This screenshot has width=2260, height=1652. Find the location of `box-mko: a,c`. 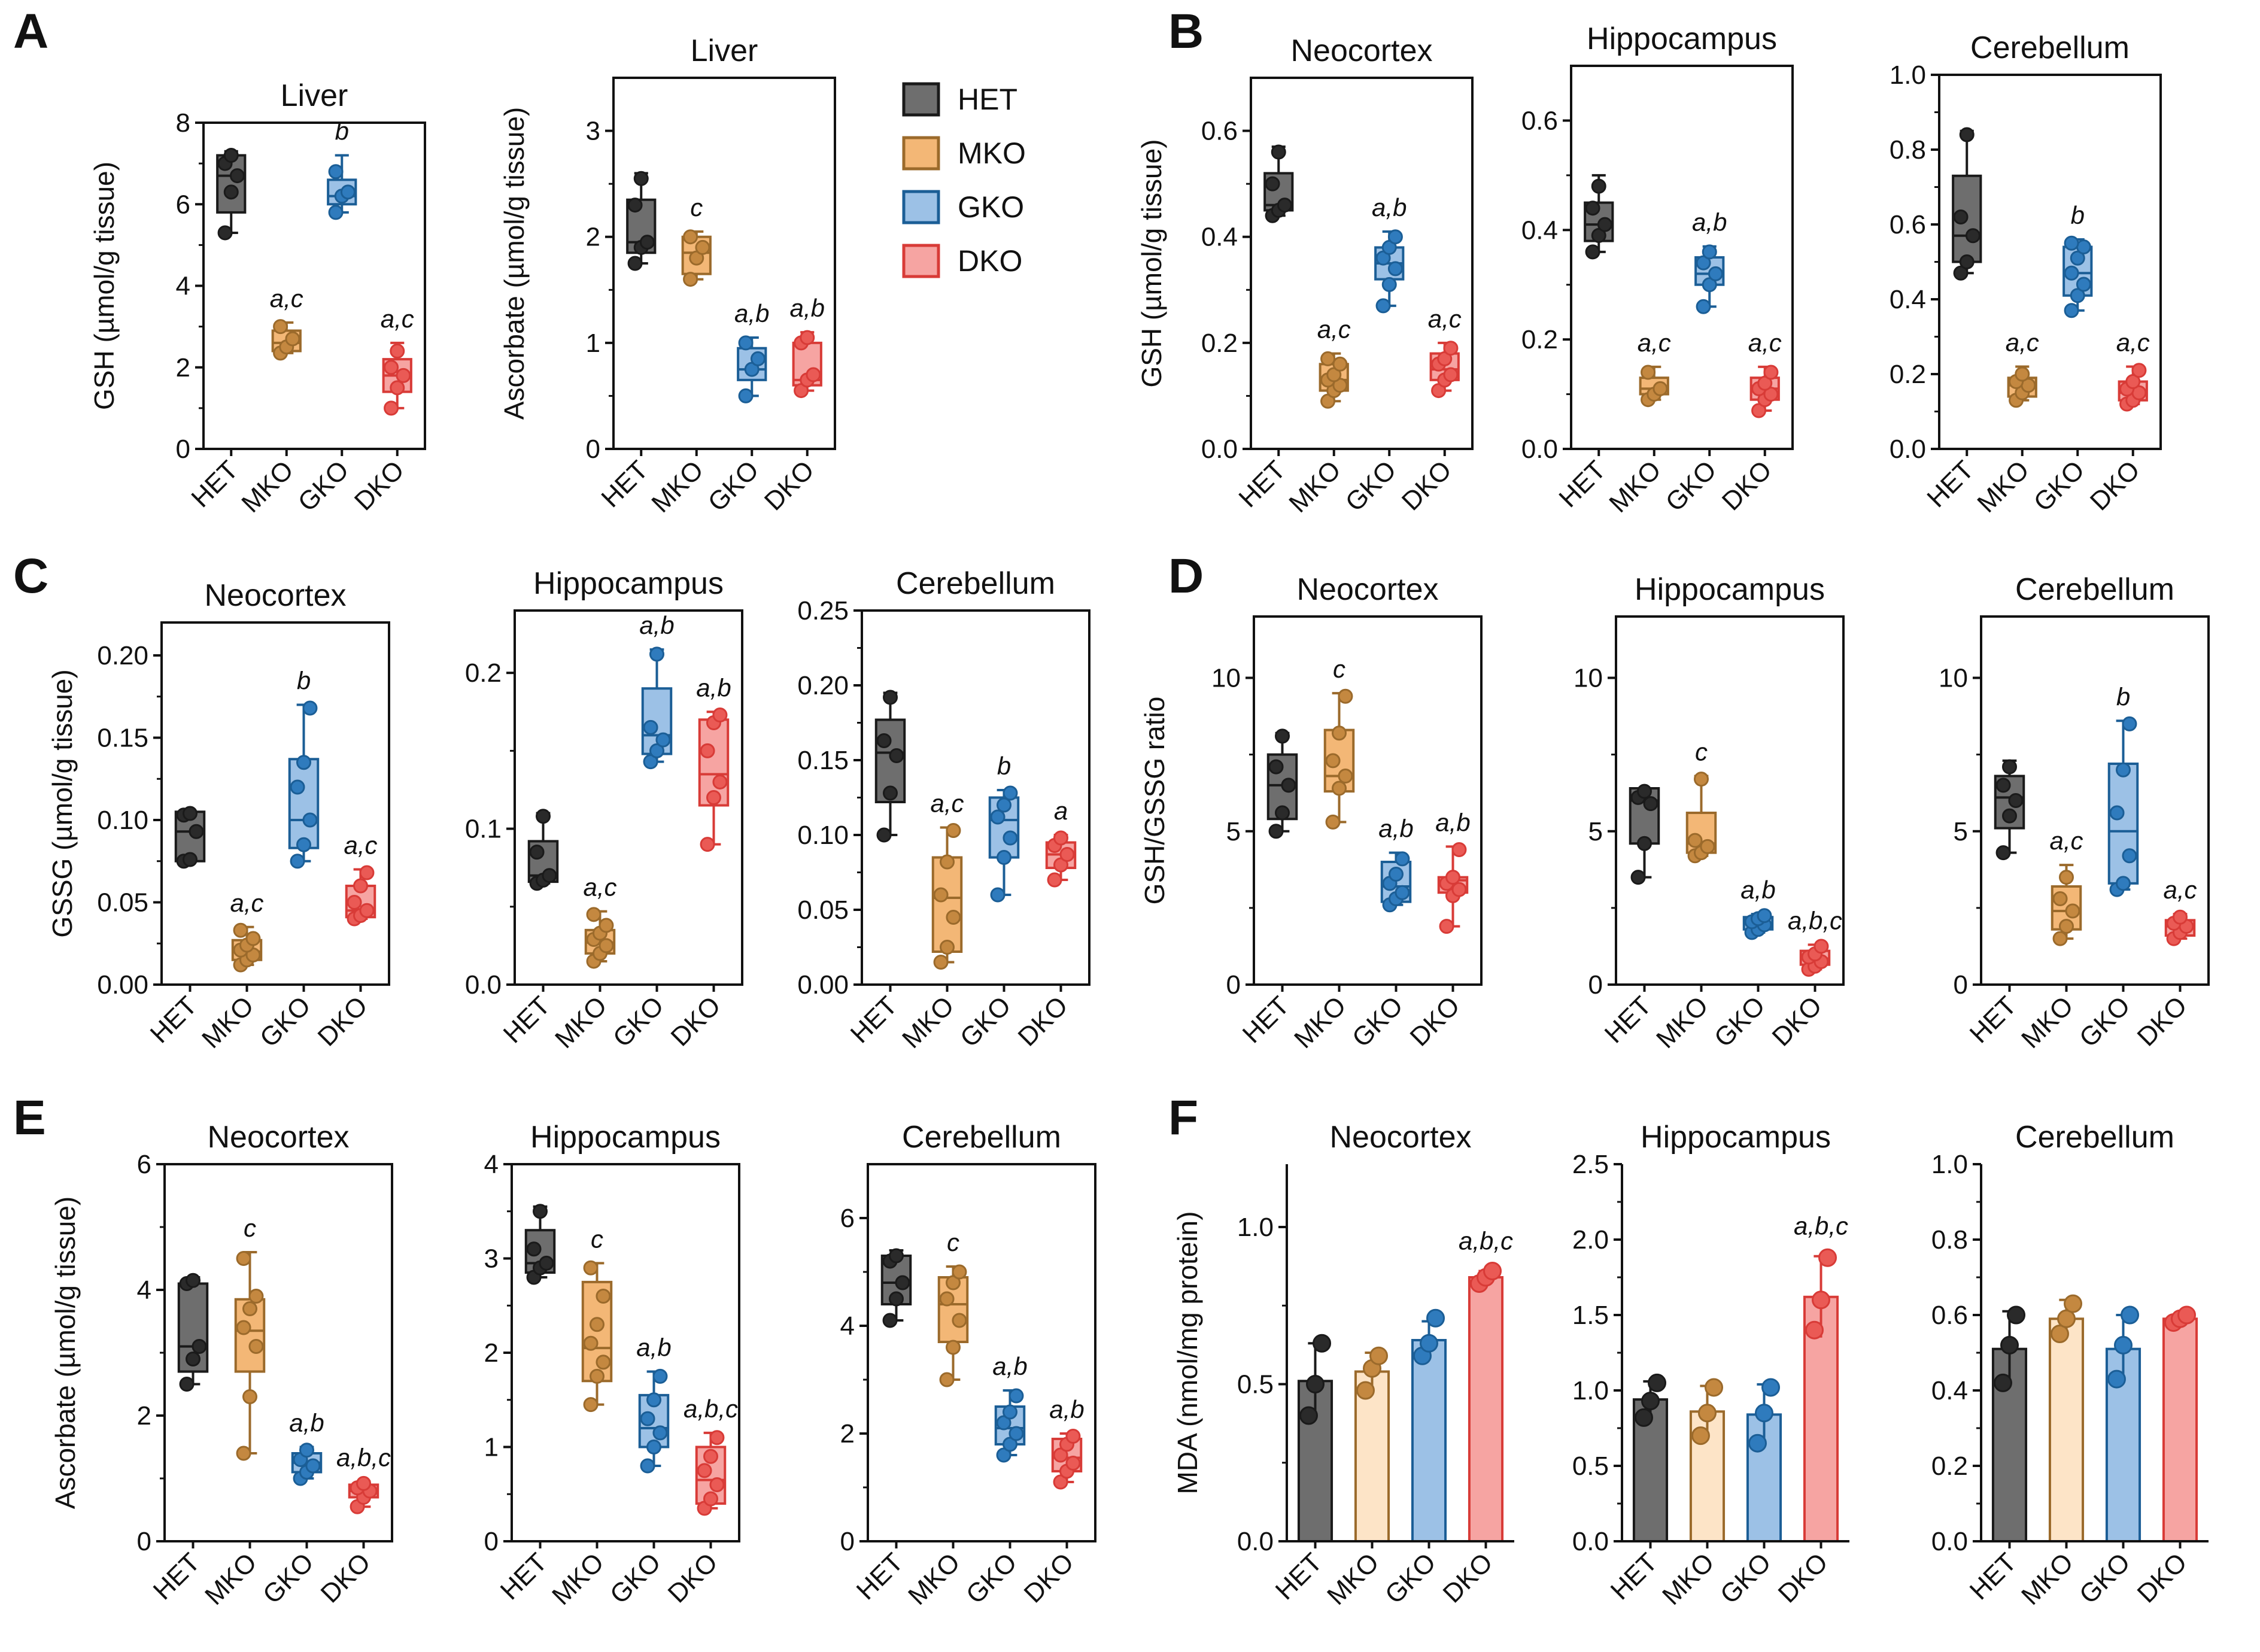

box-mko: a,c is located at coordinates (1334, 362).